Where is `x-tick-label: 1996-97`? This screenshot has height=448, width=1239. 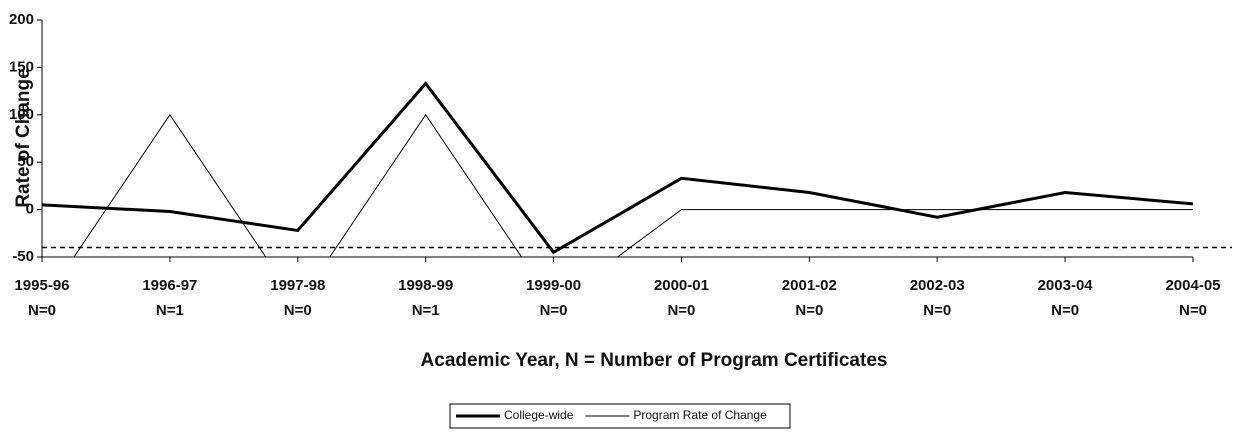 x-tick-label: 1996-97 is located at coordinates (169, 285).